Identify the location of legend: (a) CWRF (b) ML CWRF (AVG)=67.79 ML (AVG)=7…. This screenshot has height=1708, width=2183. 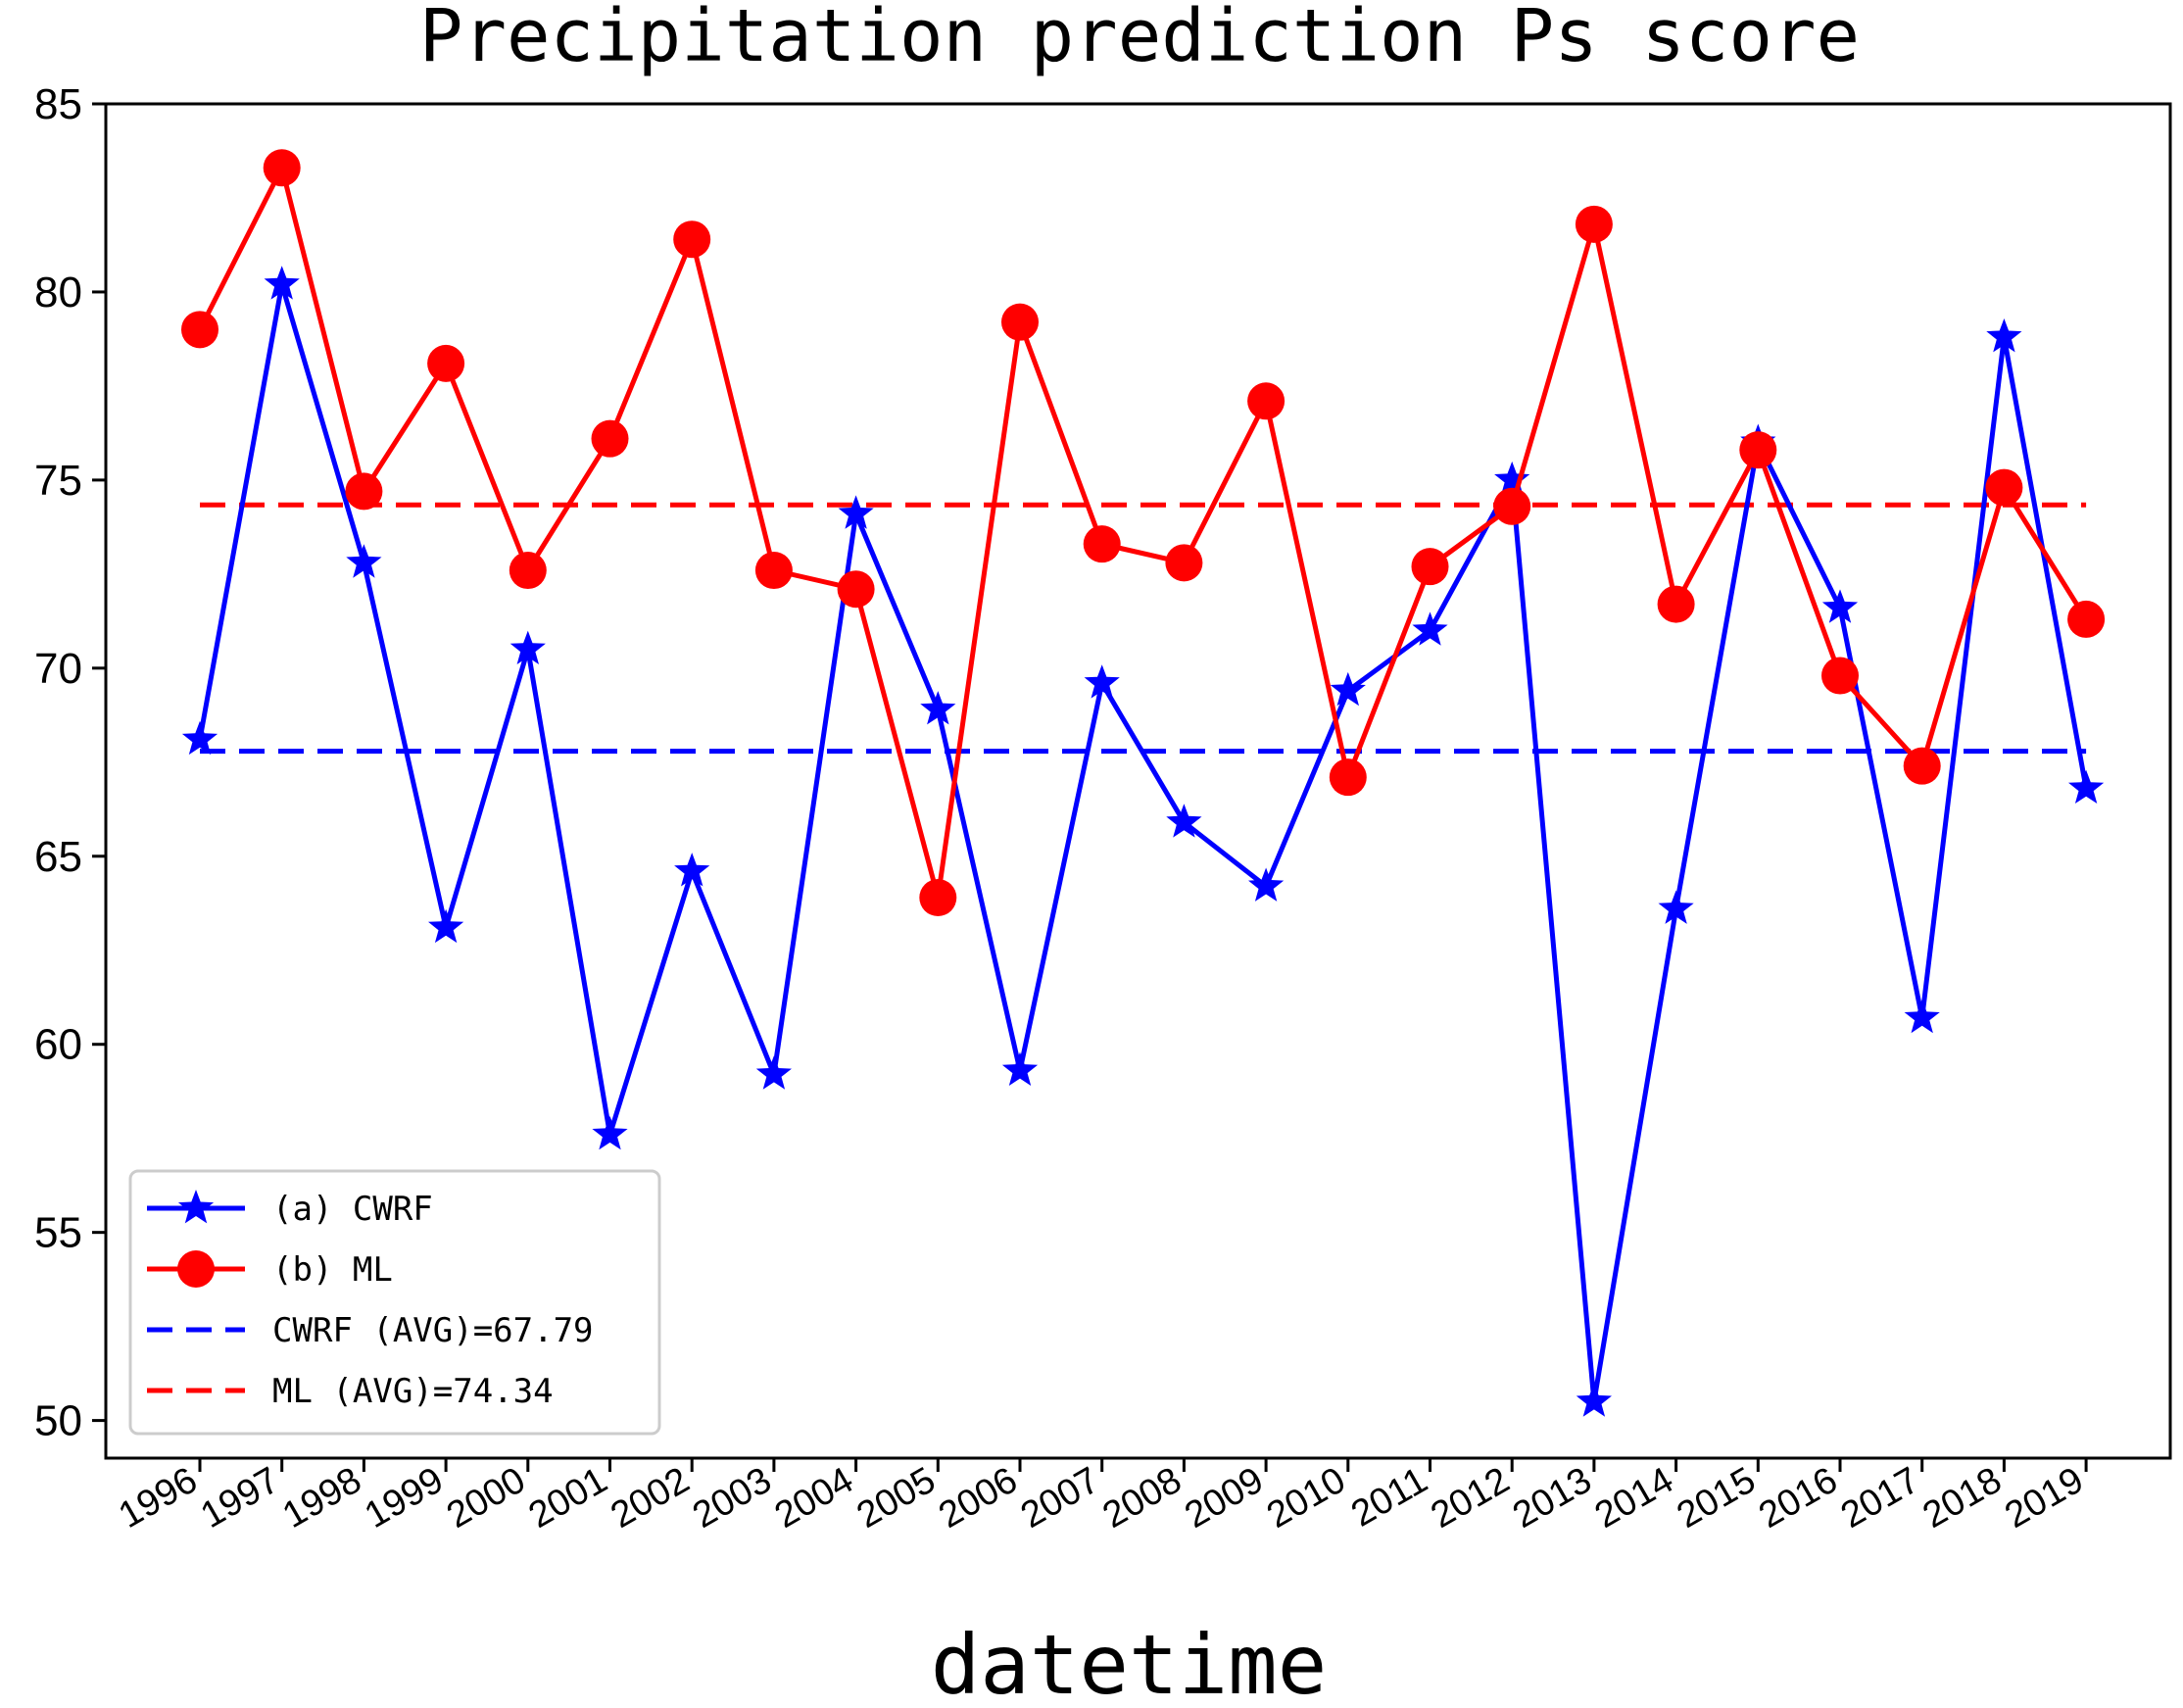
(394, 1302).